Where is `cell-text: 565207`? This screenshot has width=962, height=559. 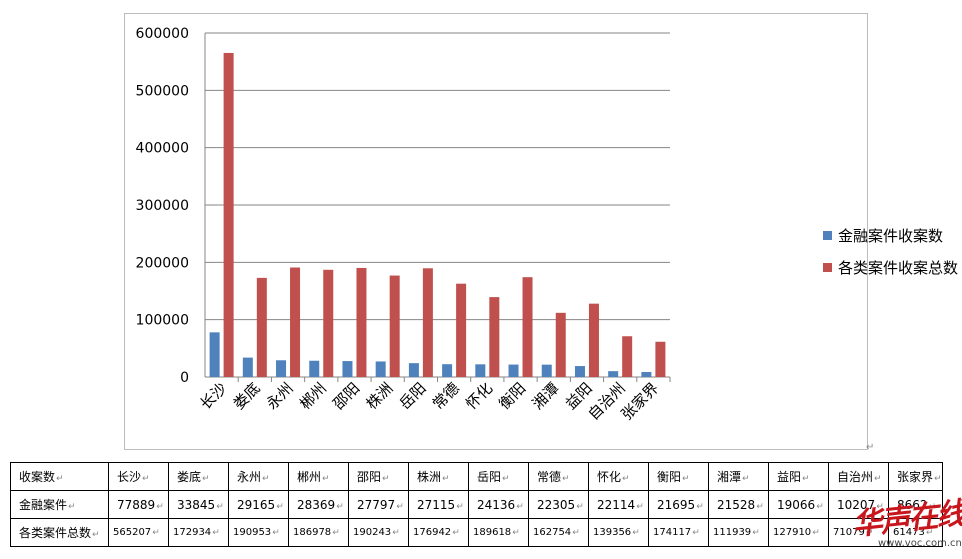 cell-text: 565207 is located at coordinates (132, 532).